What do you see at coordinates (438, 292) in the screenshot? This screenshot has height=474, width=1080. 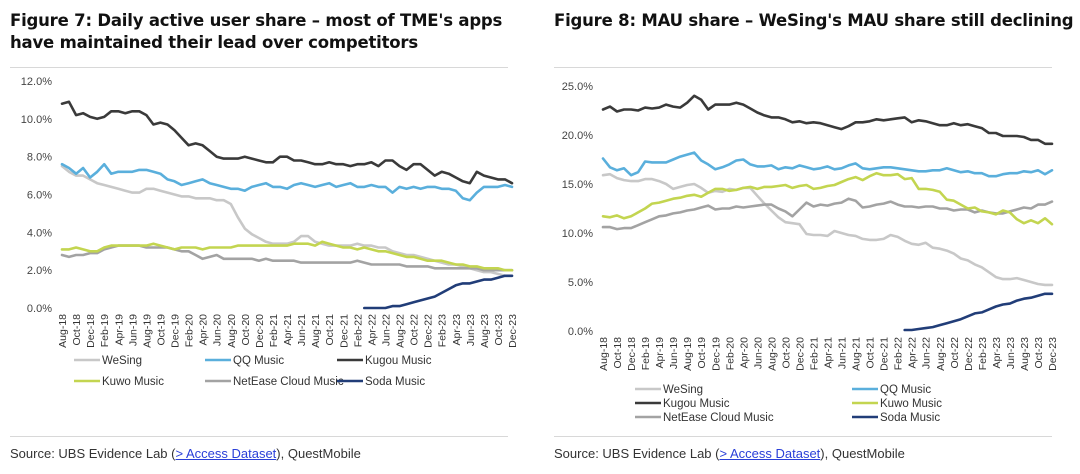 I see `figure-7-series-soda-music` at bounding box center [438, 292].